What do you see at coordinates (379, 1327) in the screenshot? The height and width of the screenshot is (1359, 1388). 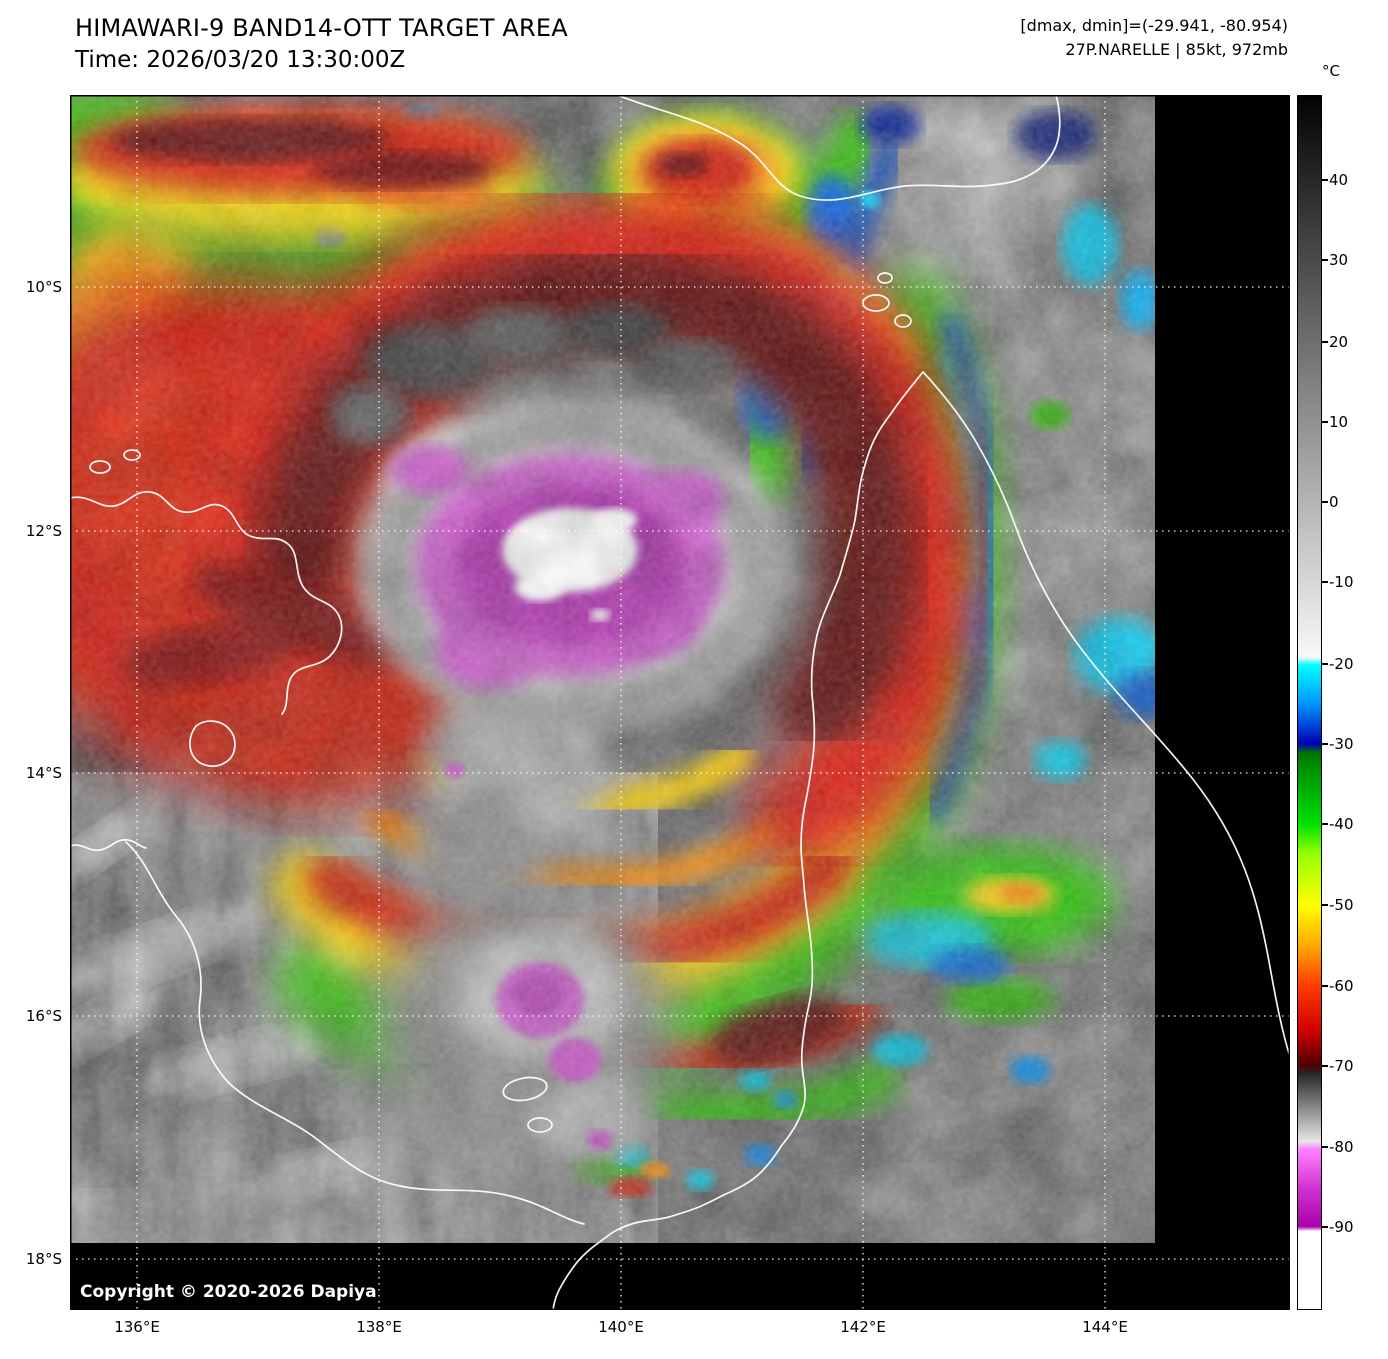 I see `lon-tick-label: 138°E` at bounding box center [379, 1327].